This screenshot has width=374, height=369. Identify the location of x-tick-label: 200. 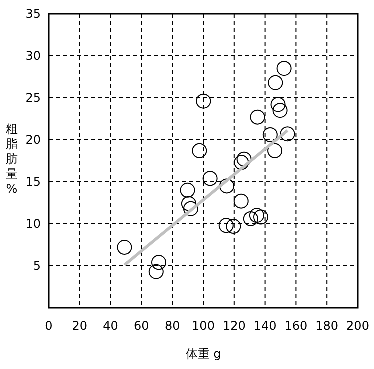
(358, 326).